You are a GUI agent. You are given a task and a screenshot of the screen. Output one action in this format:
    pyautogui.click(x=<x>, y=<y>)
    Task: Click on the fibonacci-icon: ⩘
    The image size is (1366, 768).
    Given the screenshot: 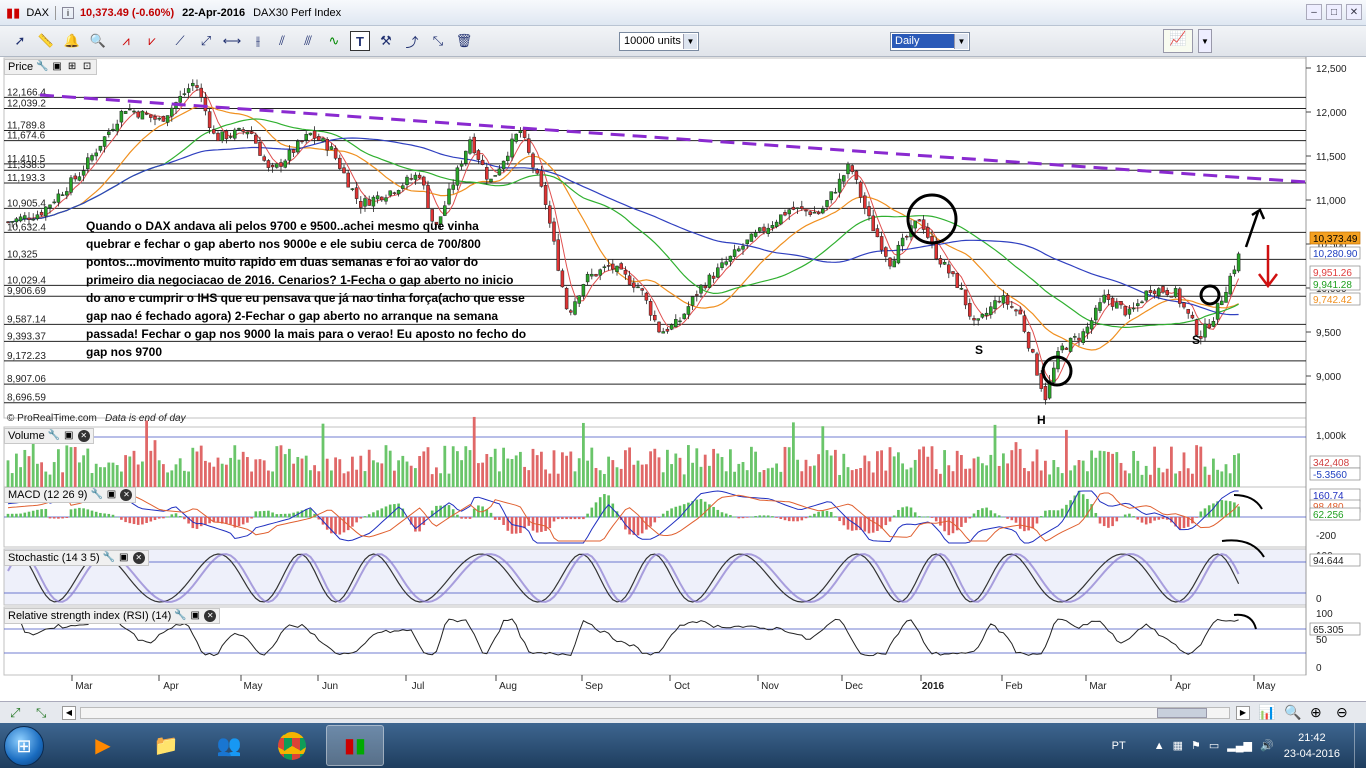 What is the action you would take?
    pyautogui.click(x=126, y=40)
    